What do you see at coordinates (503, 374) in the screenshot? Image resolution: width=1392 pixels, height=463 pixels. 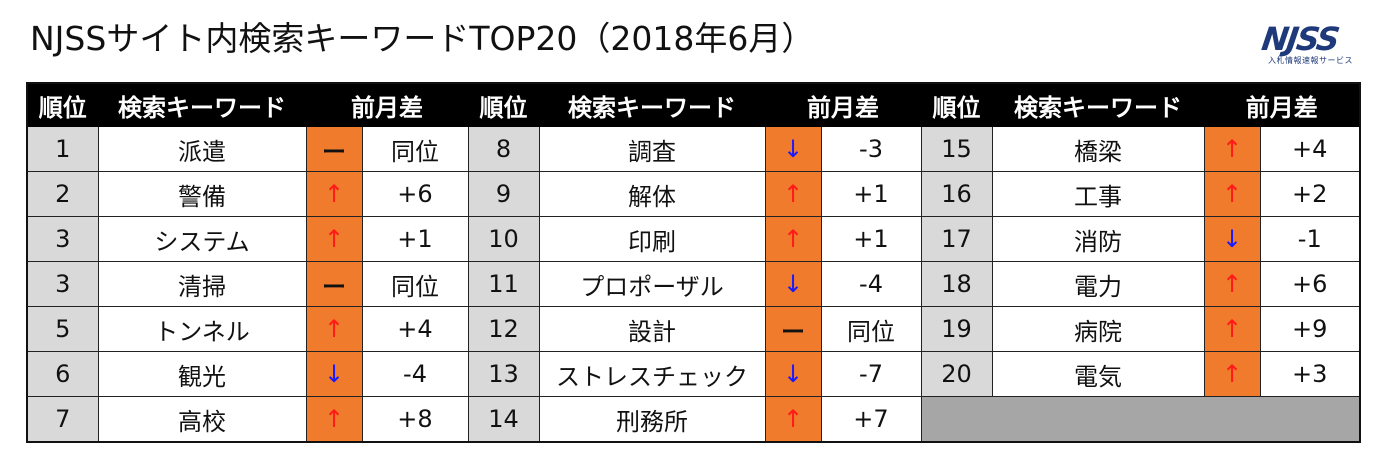 I see `rank-cell: 13` at bounding box center [503, 374].